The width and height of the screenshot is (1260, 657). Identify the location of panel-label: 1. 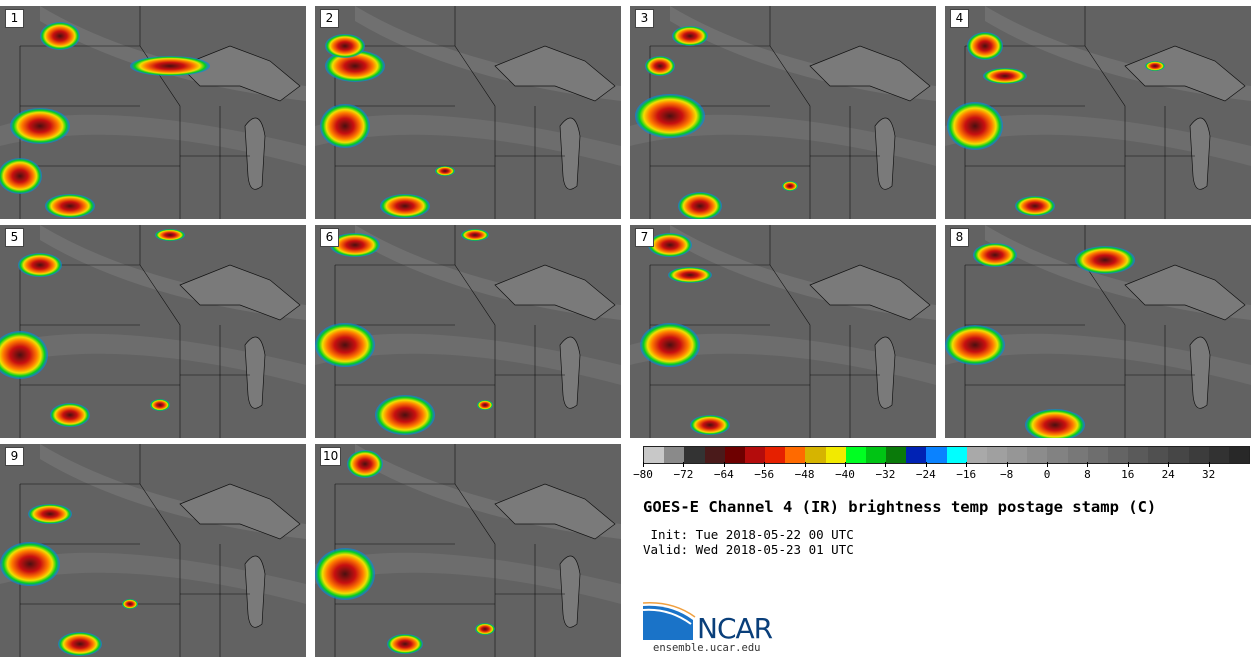
(14, 18).